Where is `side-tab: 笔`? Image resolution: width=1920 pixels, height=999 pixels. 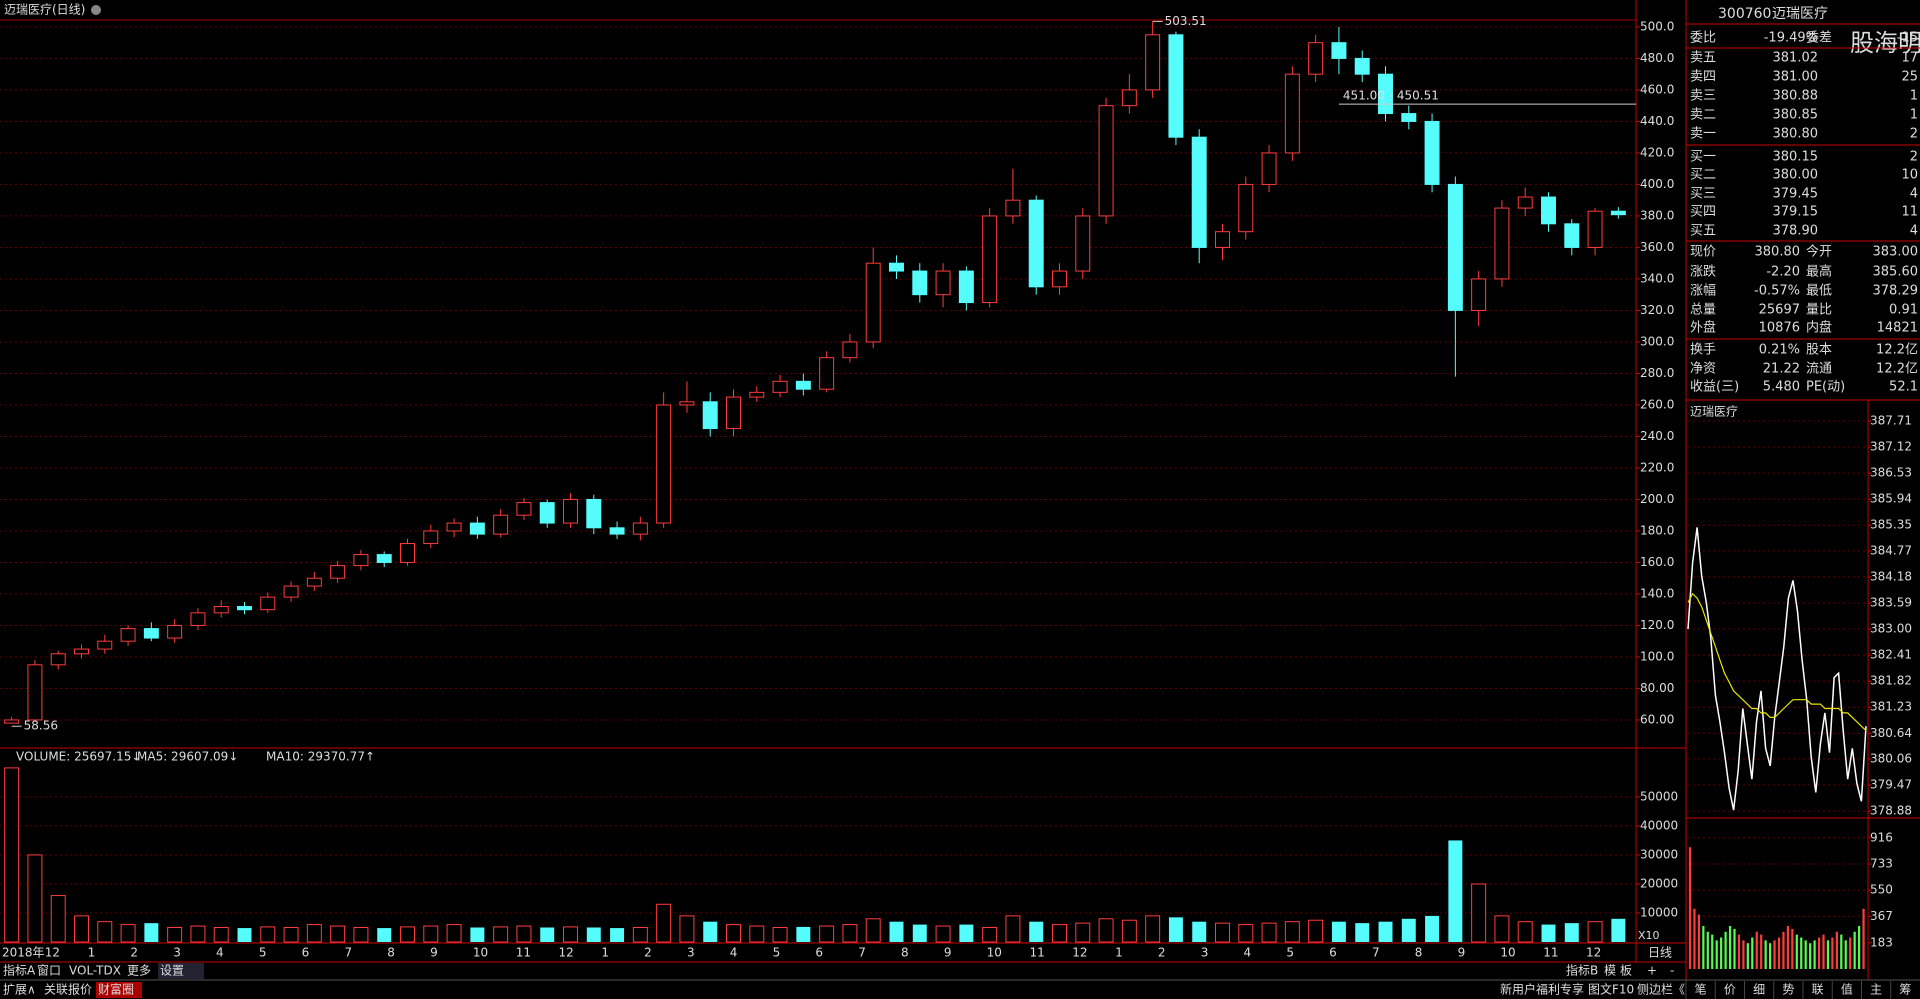 side-tab: 笔 is located at coordinates (1701, 989).